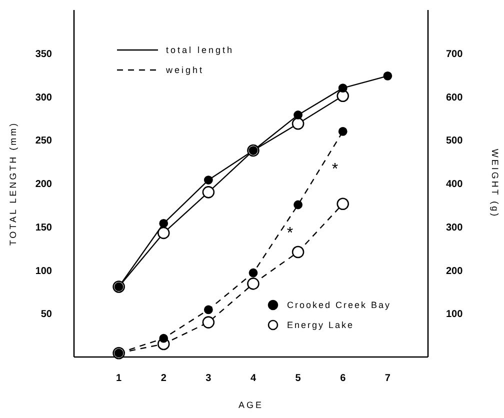 The height and width of the screenshot is (418, 504). What do you see at coordinates (455, 98) in the screenshot?
I see `y2-tick-label: 600` at bounding box center [455, 98].